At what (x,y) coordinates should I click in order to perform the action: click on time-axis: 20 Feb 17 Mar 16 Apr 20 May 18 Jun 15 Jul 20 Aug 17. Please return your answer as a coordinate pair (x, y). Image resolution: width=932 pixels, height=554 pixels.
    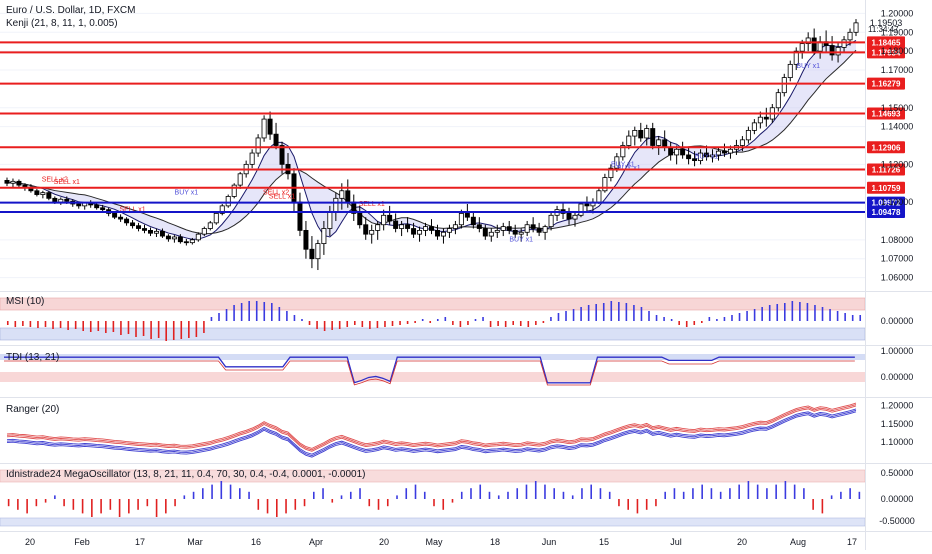
    Looking at the image, I should click on (466, 541).